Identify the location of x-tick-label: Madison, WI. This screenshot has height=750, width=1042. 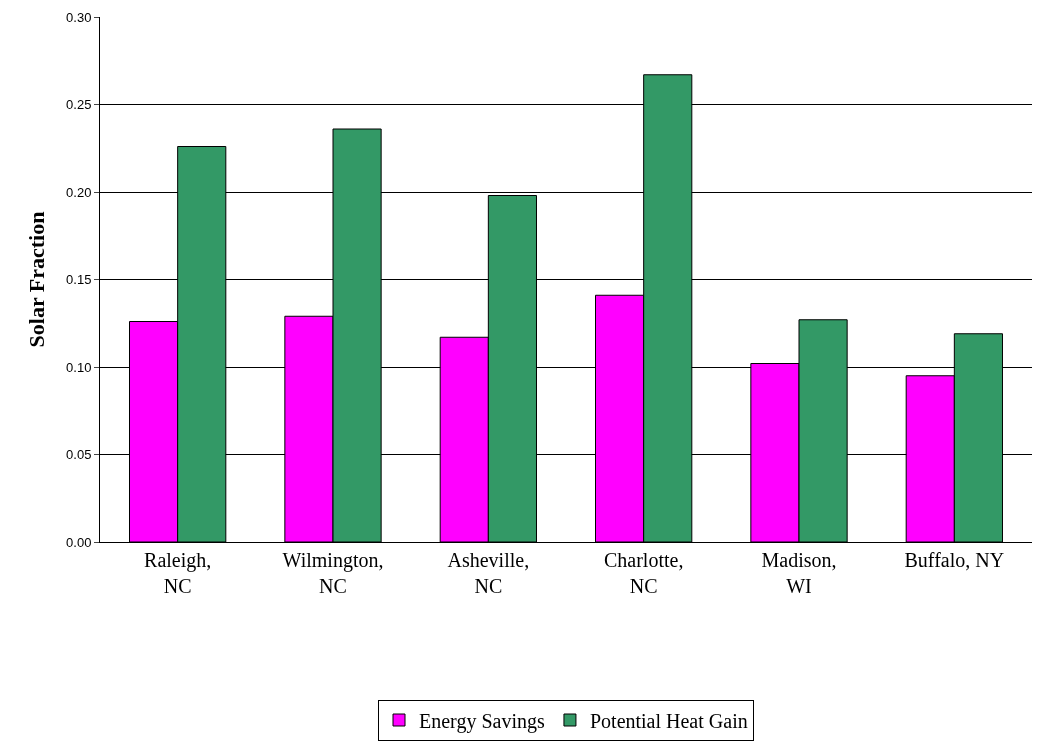
(799, 573).